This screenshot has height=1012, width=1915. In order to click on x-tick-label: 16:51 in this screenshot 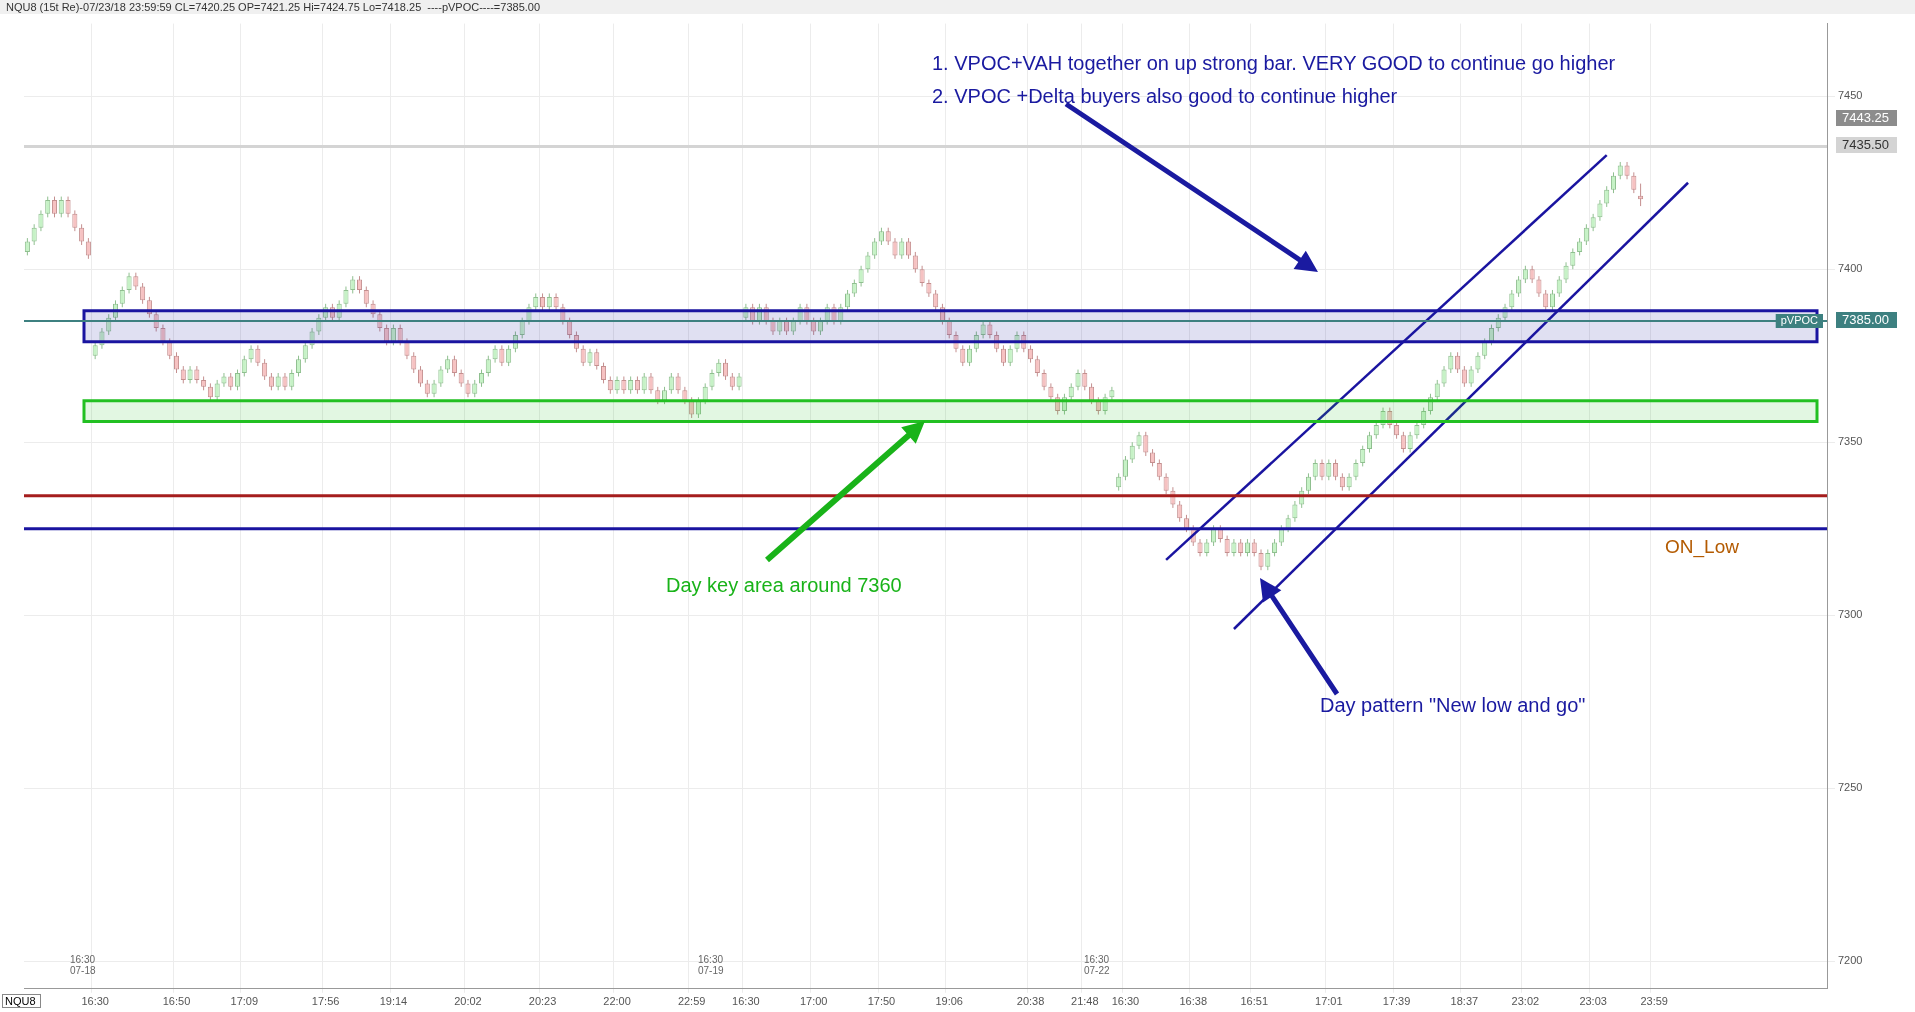, I will do `click(1254, 1001)`.